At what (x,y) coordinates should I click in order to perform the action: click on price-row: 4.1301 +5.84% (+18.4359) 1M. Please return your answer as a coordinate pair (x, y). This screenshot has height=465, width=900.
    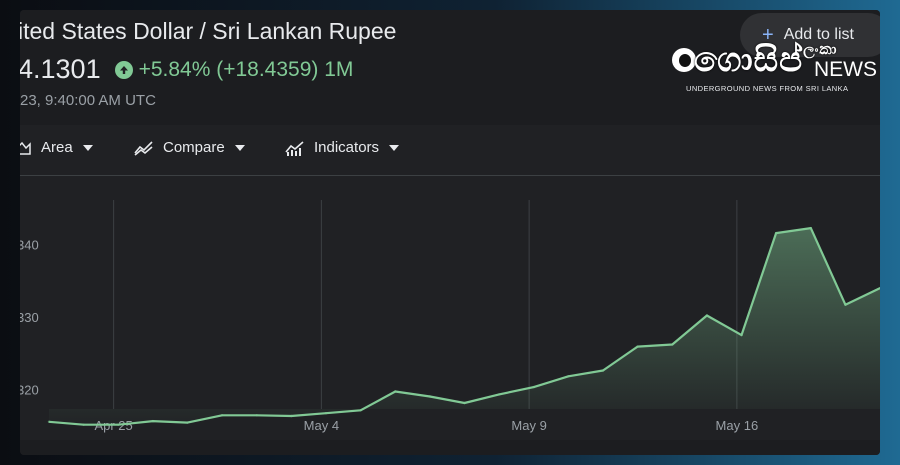
    Looking at the image, I should click on (186, 69).